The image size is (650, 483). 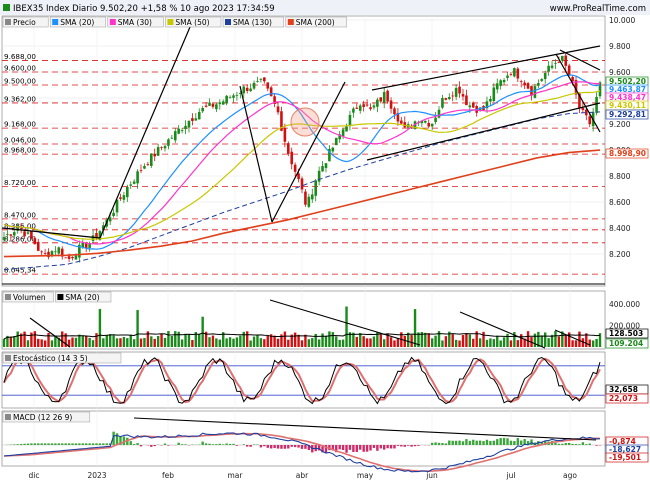 I want to click on price-level-label: 8.720,00, so click(x=20, y=182).